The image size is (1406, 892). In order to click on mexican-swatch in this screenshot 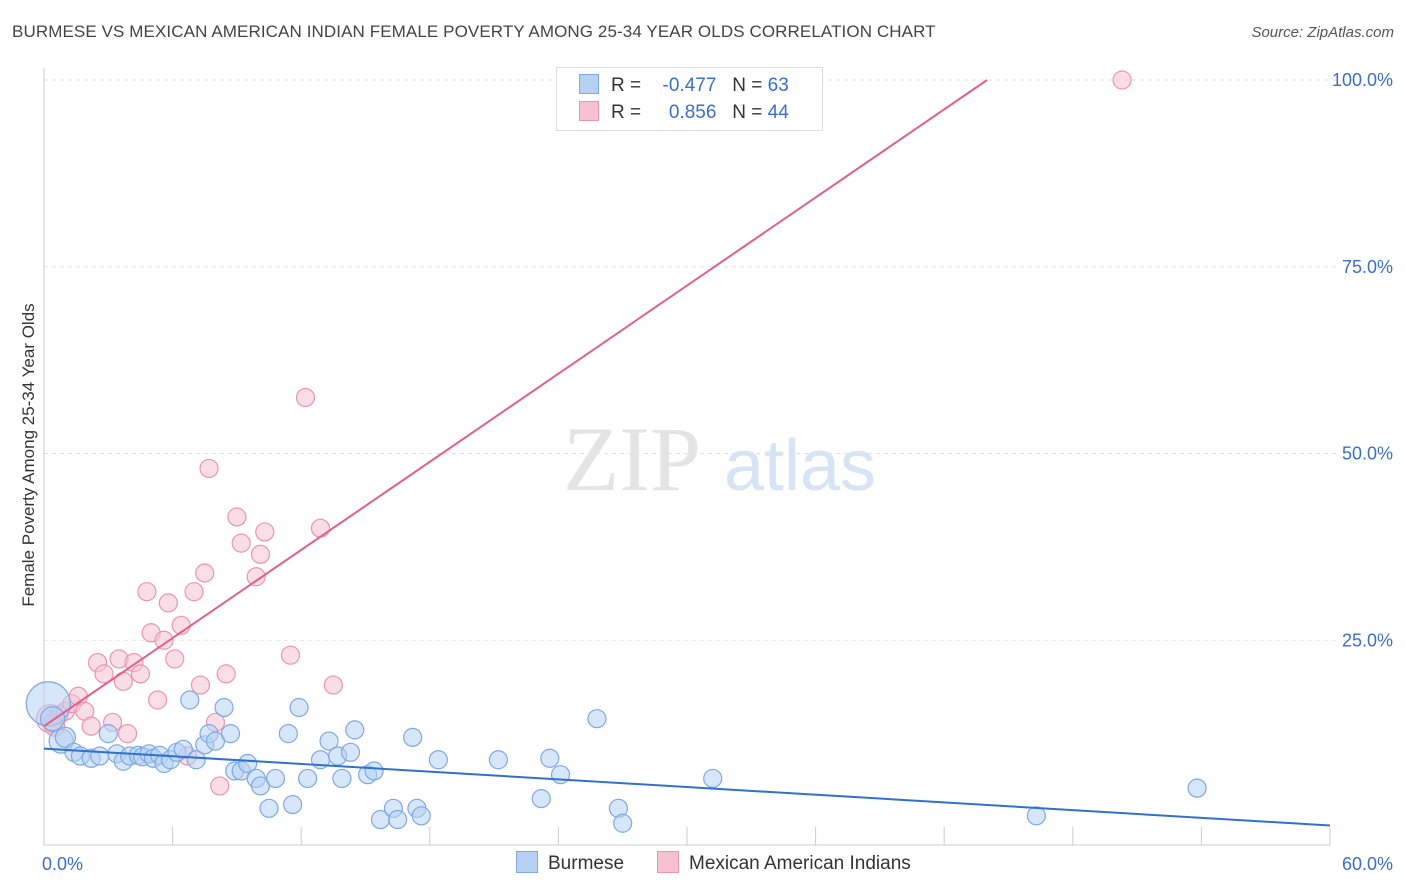, I will do `click(589, 111)`.